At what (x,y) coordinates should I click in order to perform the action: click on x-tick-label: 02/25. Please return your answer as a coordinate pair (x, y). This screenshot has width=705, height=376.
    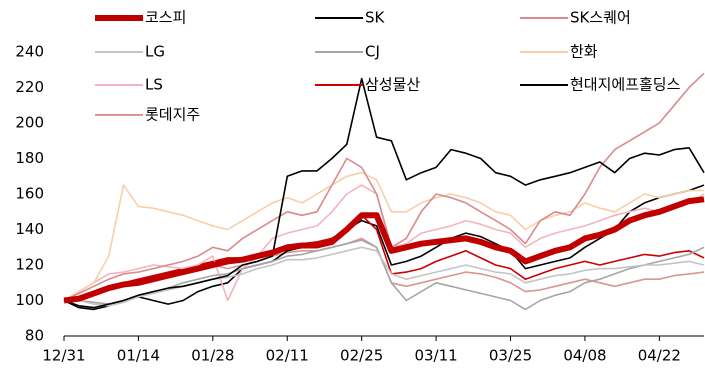
    Looking at the image, I should click on (361, 356).